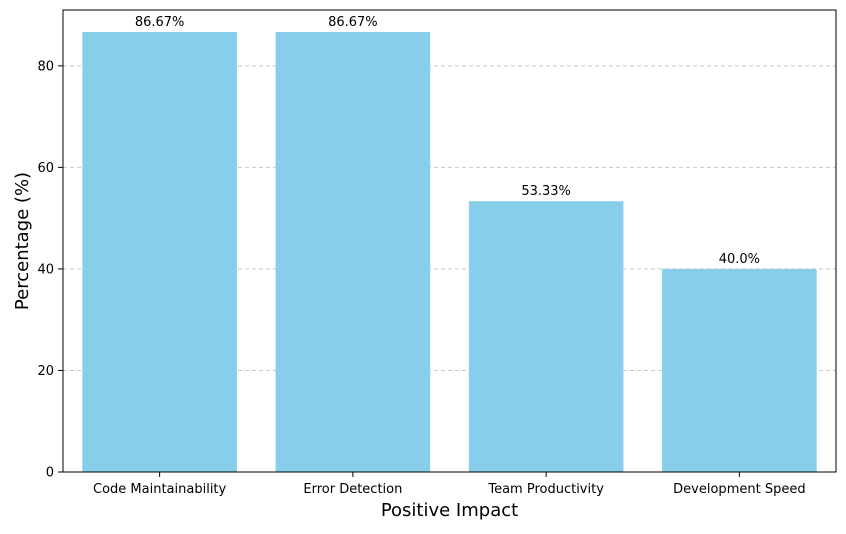 This screenshot has height=534, width=846. What do you see at coordinates (45, 371) in the screenshot?
I see `y-tick-label: 20` at bounding box center [45, 371].